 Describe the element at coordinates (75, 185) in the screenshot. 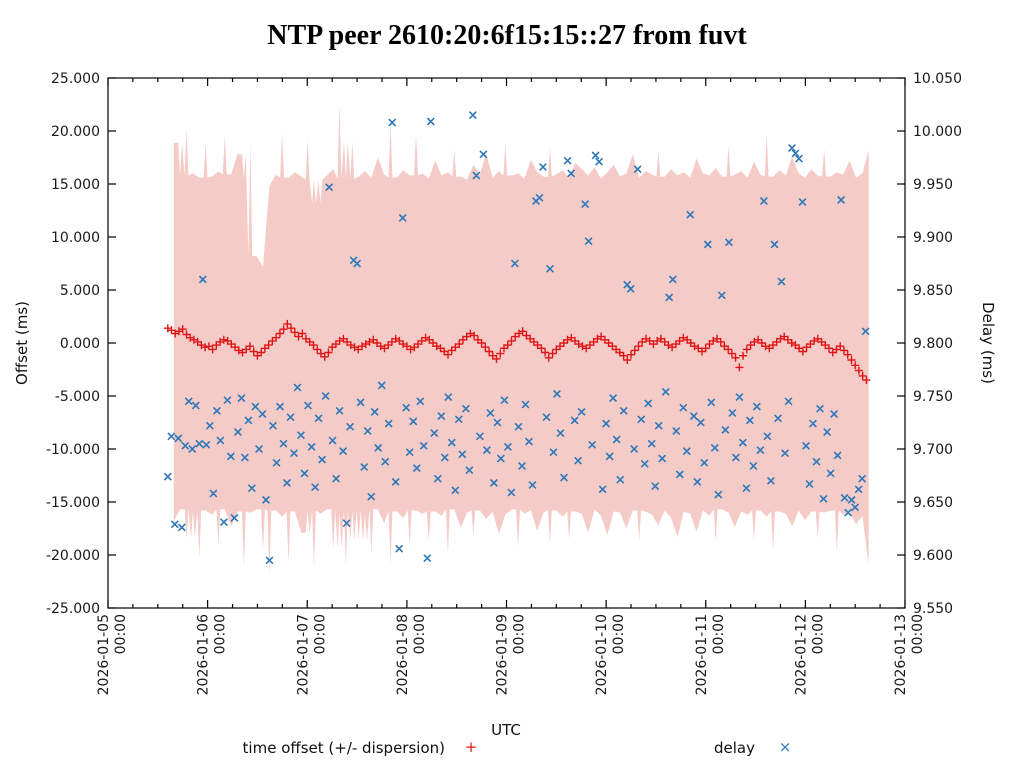

I see `svg-text: 15.000` at that location.